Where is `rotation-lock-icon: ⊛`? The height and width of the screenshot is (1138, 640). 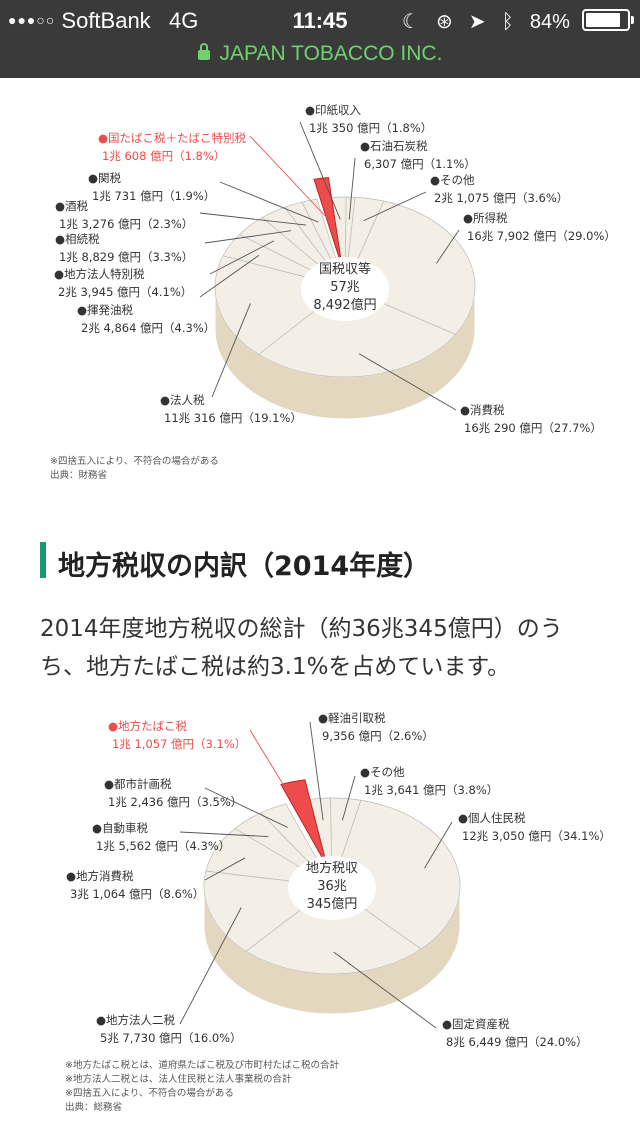 rotation-lock-icon: ⊛ is located at coordinates (444, 22).